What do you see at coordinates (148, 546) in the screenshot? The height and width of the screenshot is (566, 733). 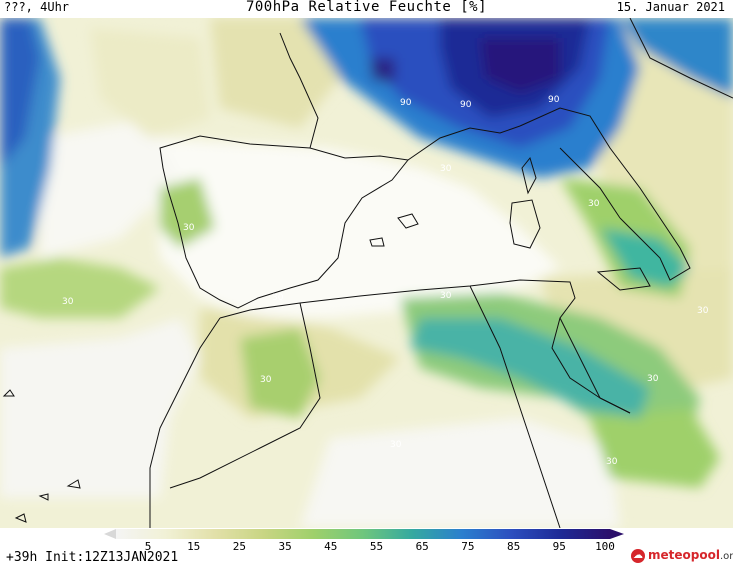 I see `legend-tick-label: 5` at bounding box center [148, 546].